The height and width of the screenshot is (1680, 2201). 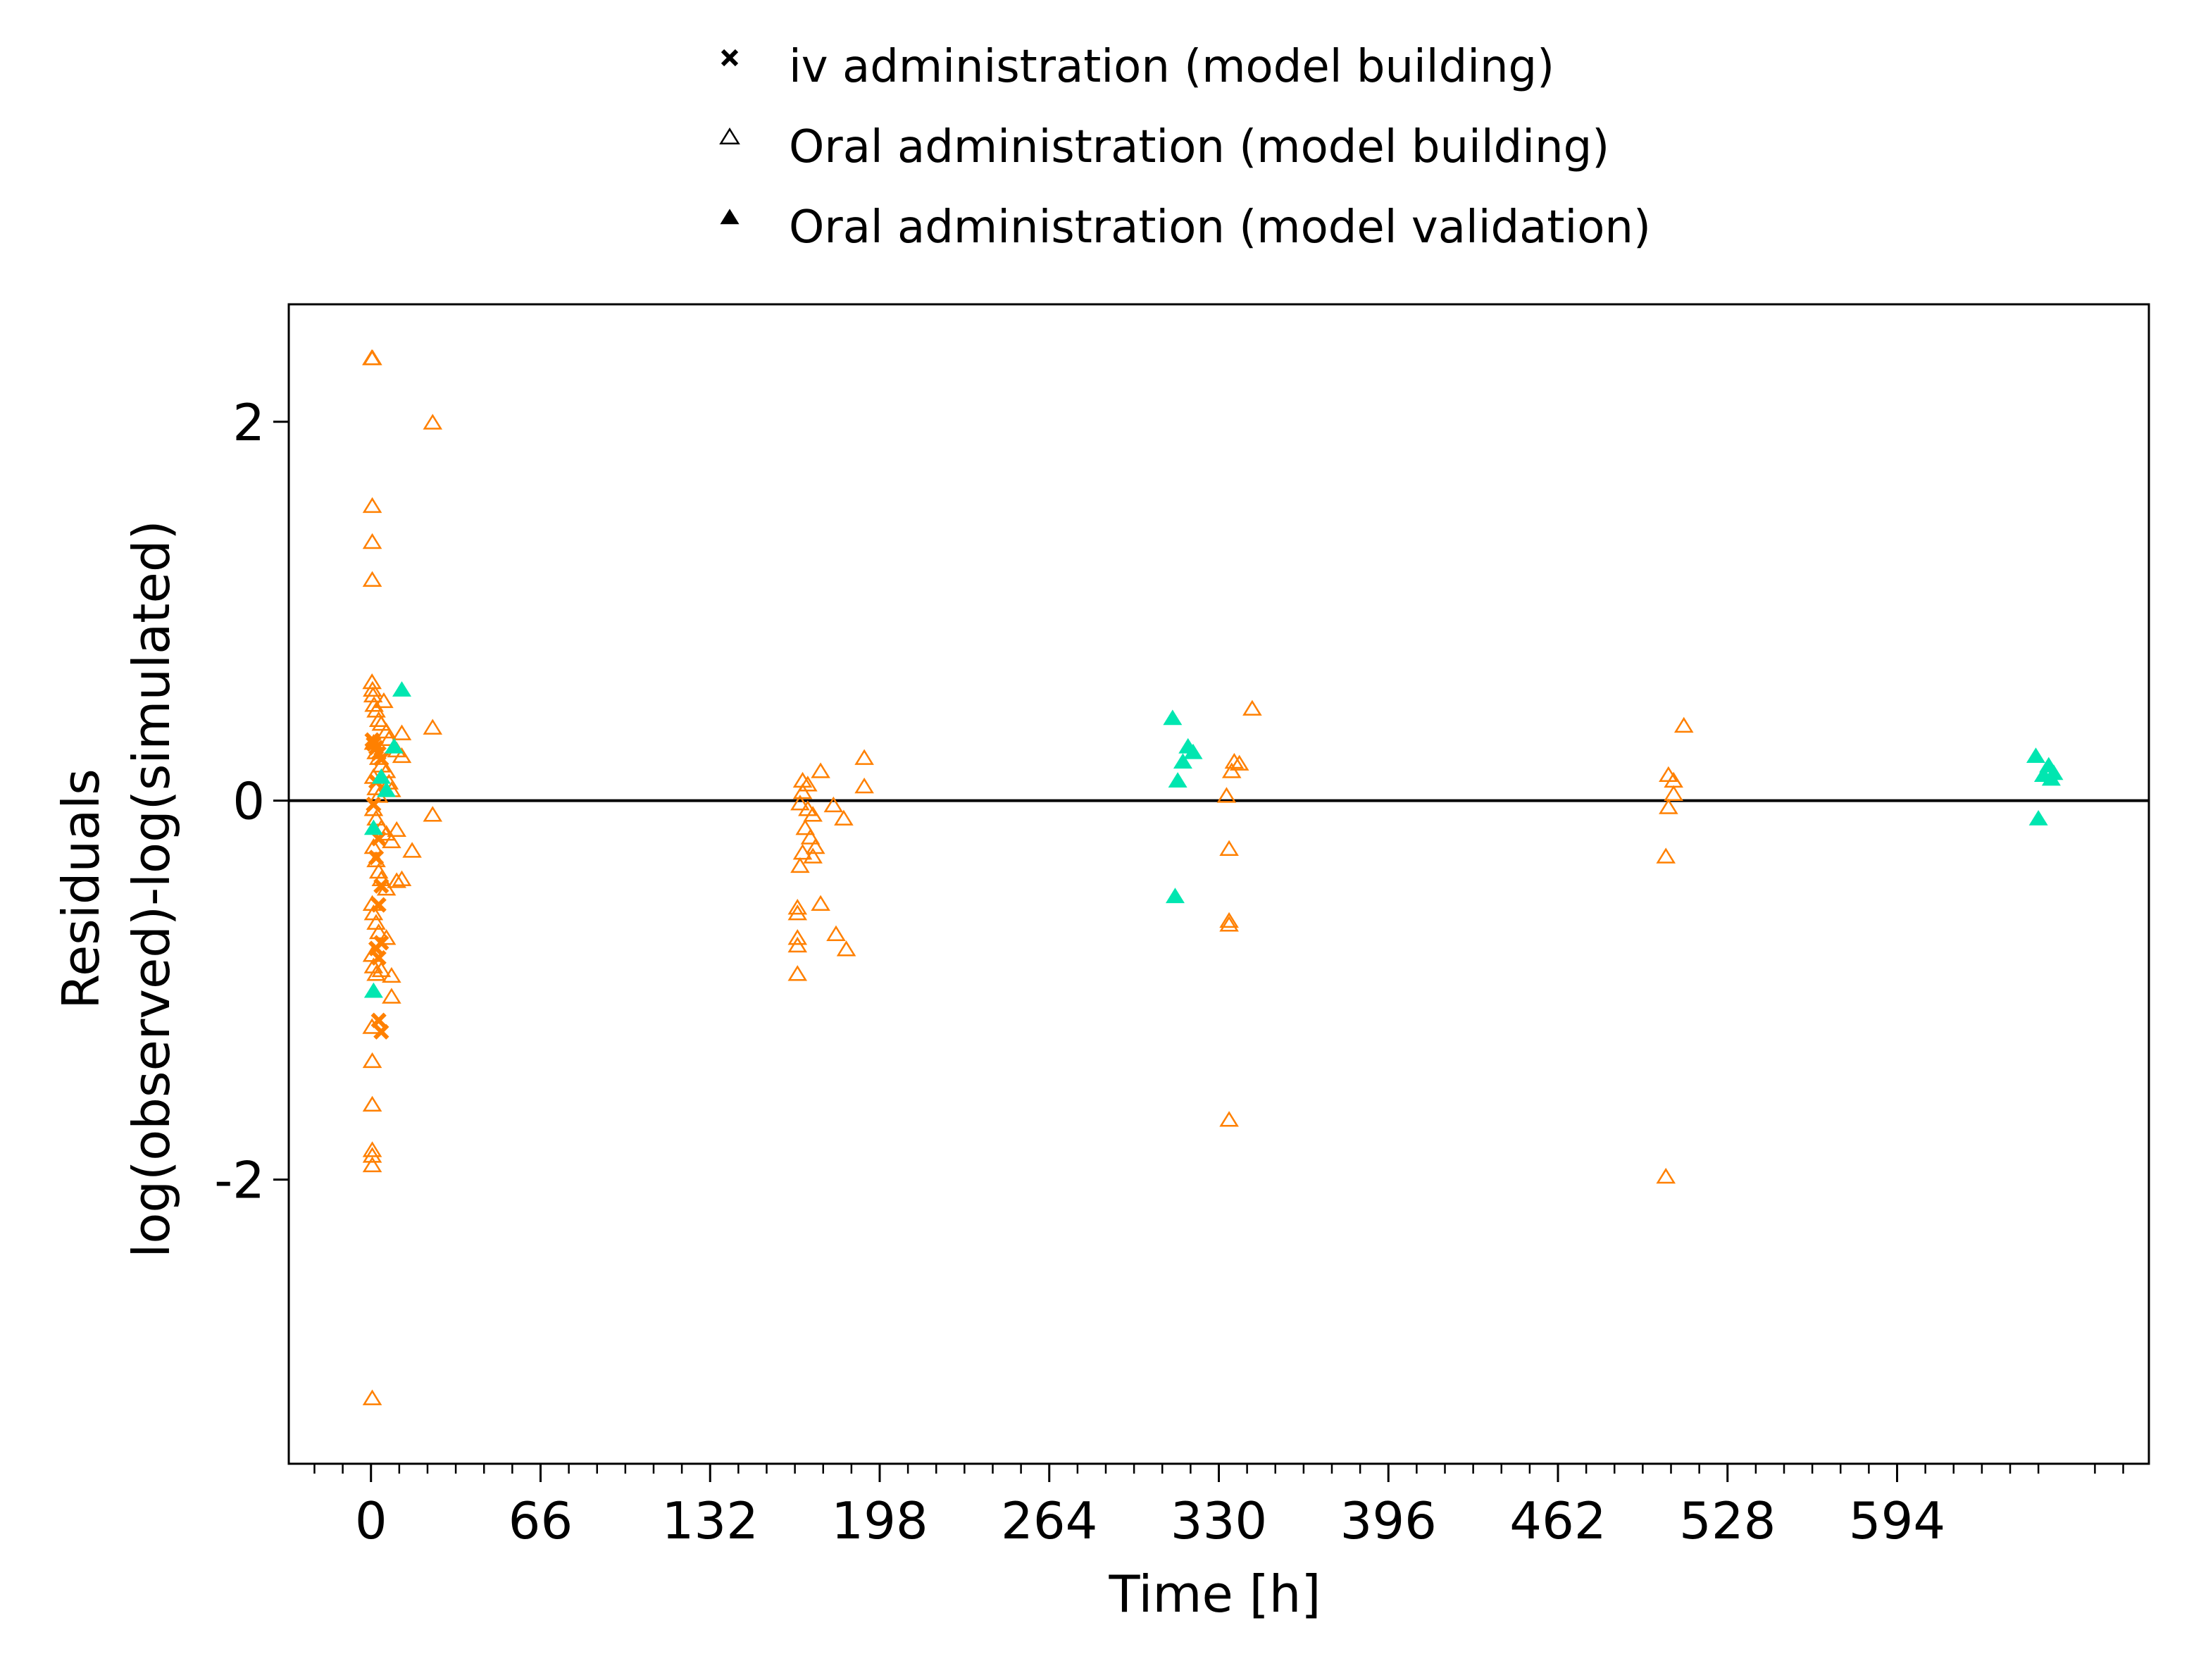 What do you see at coordinates (879, 1520) in the screenshot?
I see `x-tick-label: 198` at bounding box center [879, 1520].